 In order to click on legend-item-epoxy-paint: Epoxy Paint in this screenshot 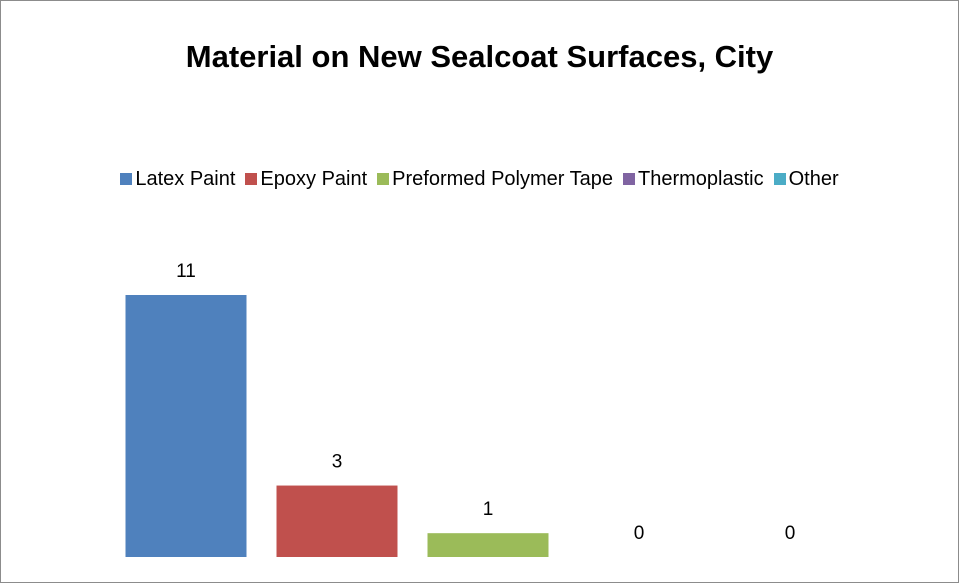, I will do `click(306, 179)`.